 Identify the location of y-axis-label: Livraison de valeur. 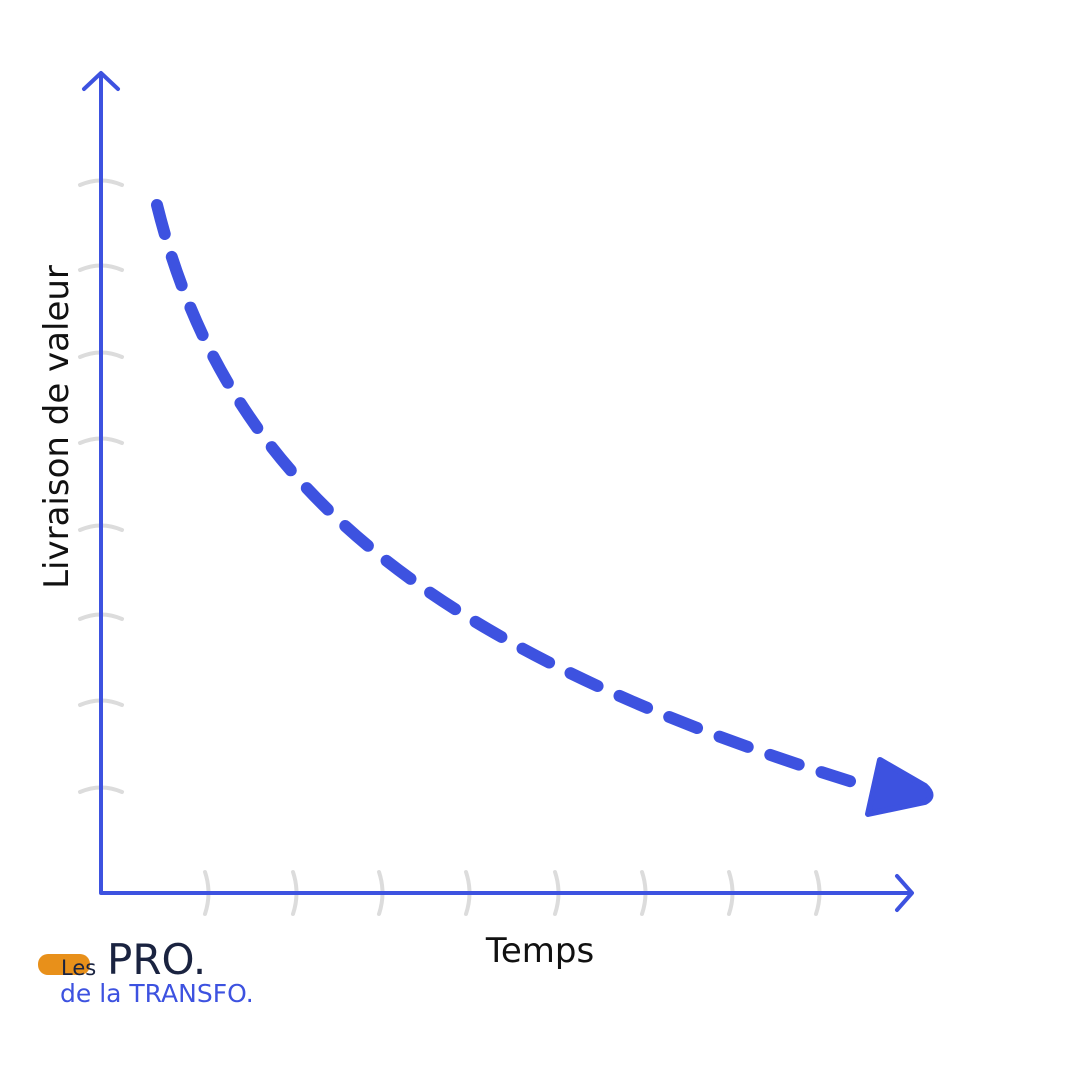
(57, 427).